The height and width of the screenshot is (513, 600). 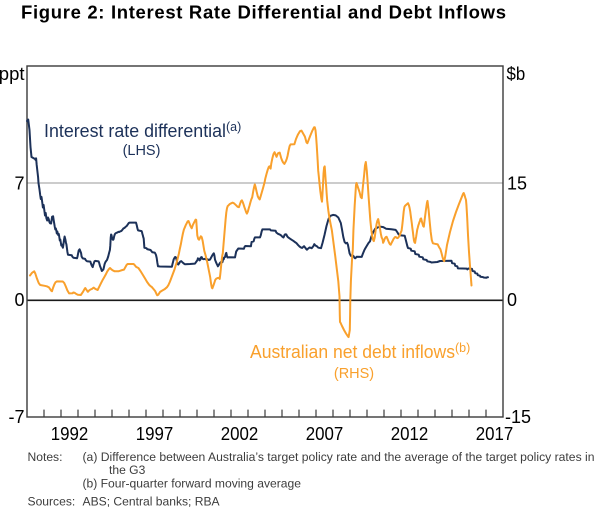 I want to click on svg-text: Interest rate differential(a), so click(x=142, y=130).